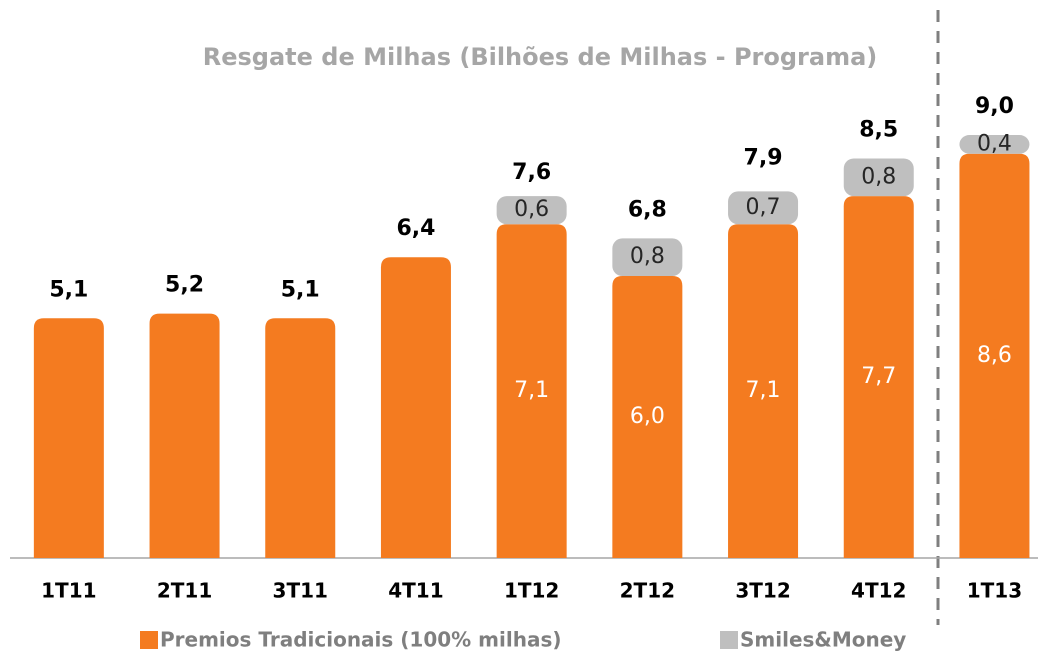  I want to click on value-label: 7,7, so click(878, 376).